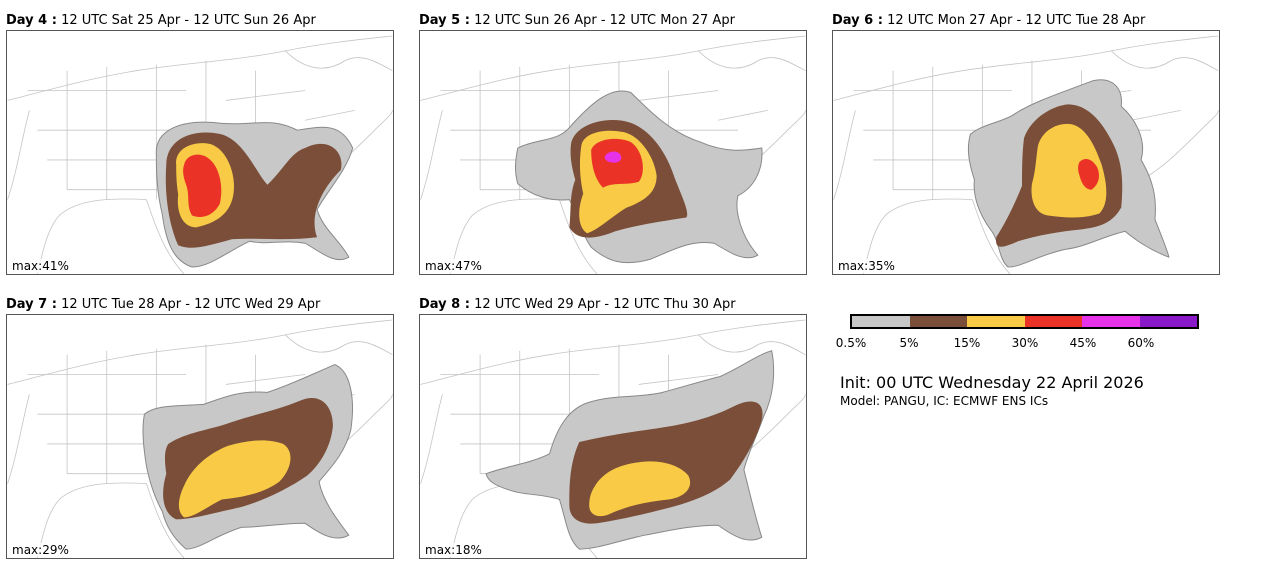 The image size is (1267, 570). What do you see at coordinates (909, 343) in the screenshot?
I see `colorbar-tick: 5%` at bounding box center [909, 343].